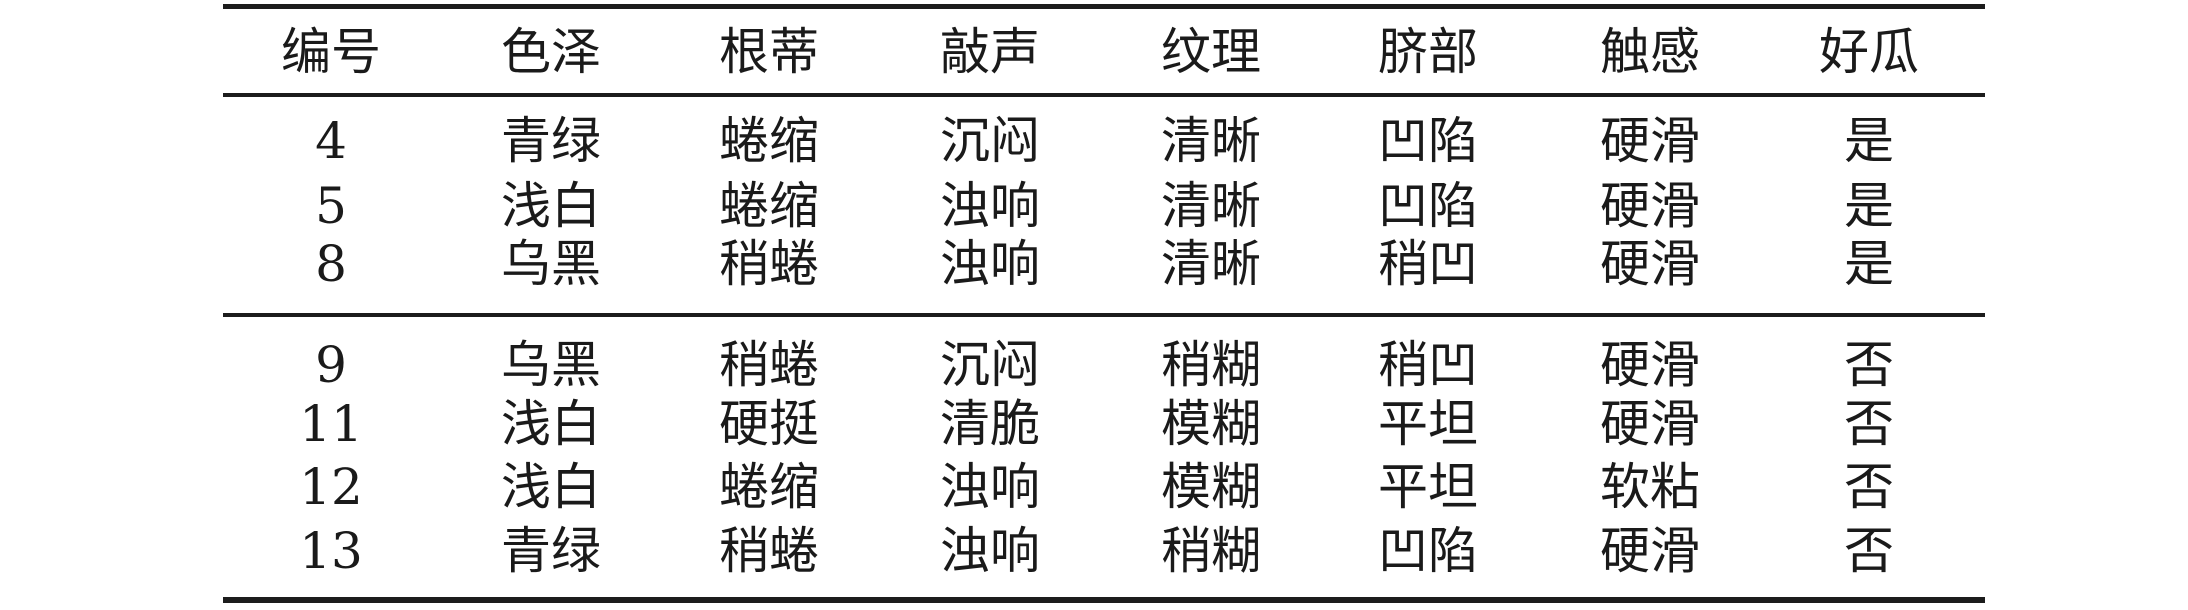 The width and height of the screenshot is (2188, 610). Describe the element at coordinates (331, 365) in the screenshot. I see `table-cell: 9` at that location.